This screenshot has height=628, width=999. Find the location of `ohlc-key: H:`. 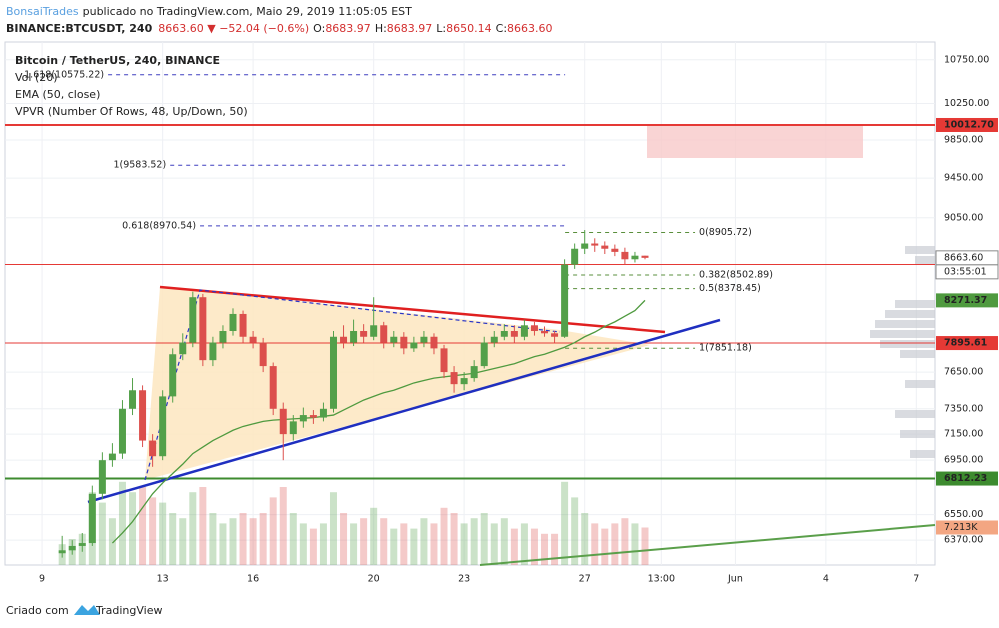

ohlc-key: H: is located at coordinates (381, 28).